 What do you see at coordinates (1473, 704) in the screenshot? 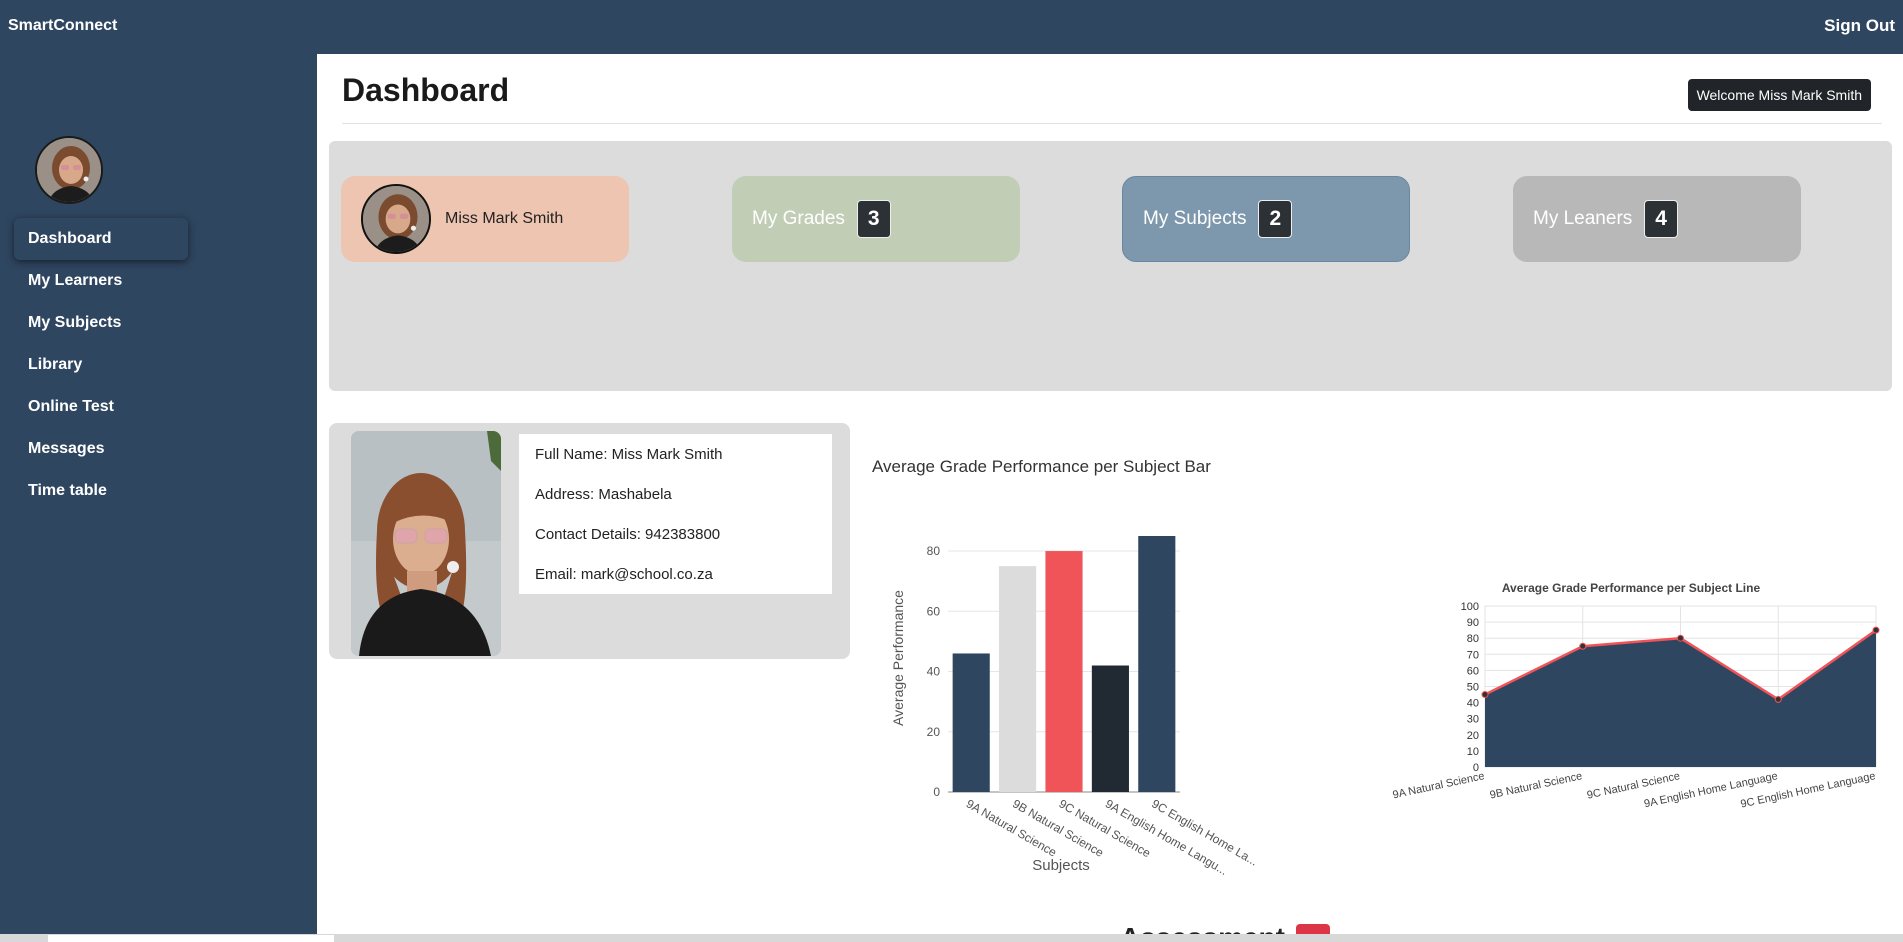
I see `line-chart-y-tick-label: 40` at bounding box center [1473, 704].